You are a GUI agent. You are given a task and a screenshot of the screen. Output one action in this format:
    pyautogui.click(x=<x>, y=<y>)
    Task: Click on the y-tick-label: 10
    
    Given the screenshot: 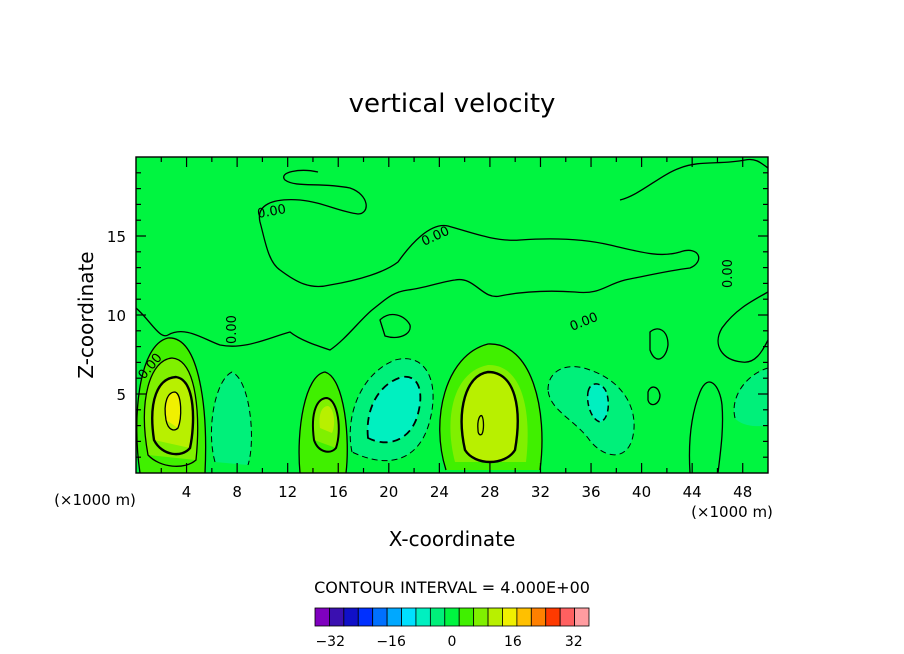 What is the action you would take?
    pyautogui.click(x=116, y=316)
    